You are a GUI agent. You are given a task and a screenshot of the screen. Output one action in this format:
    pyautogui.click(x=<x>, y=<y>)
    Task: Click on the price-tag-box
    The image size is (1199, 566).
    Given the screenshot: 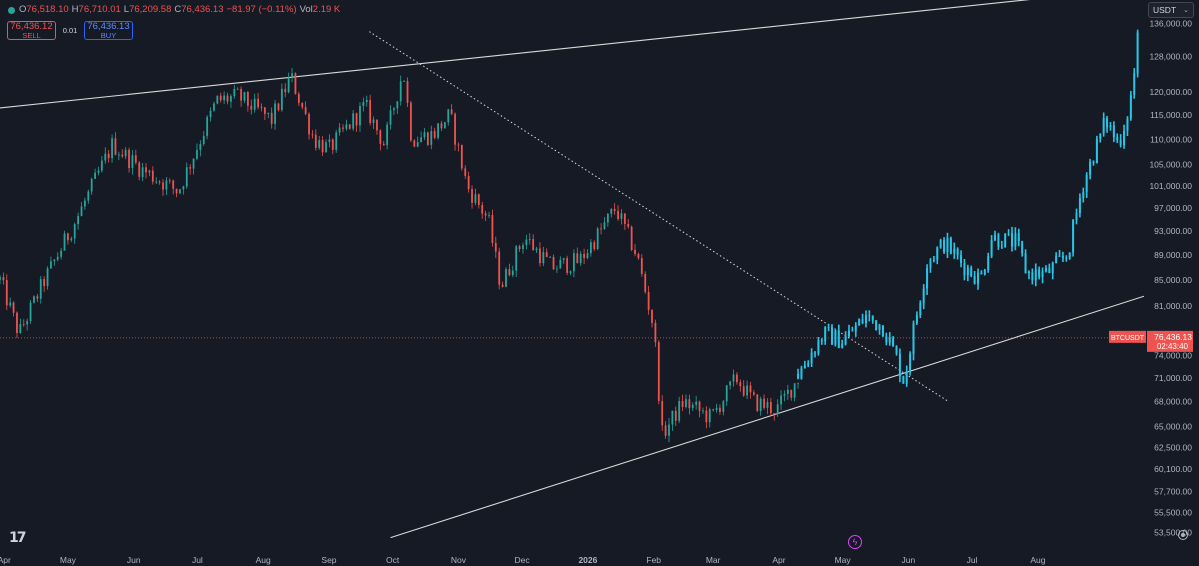 What is the action you would take?
    pyautogui.click(x=1170, y=341)
    